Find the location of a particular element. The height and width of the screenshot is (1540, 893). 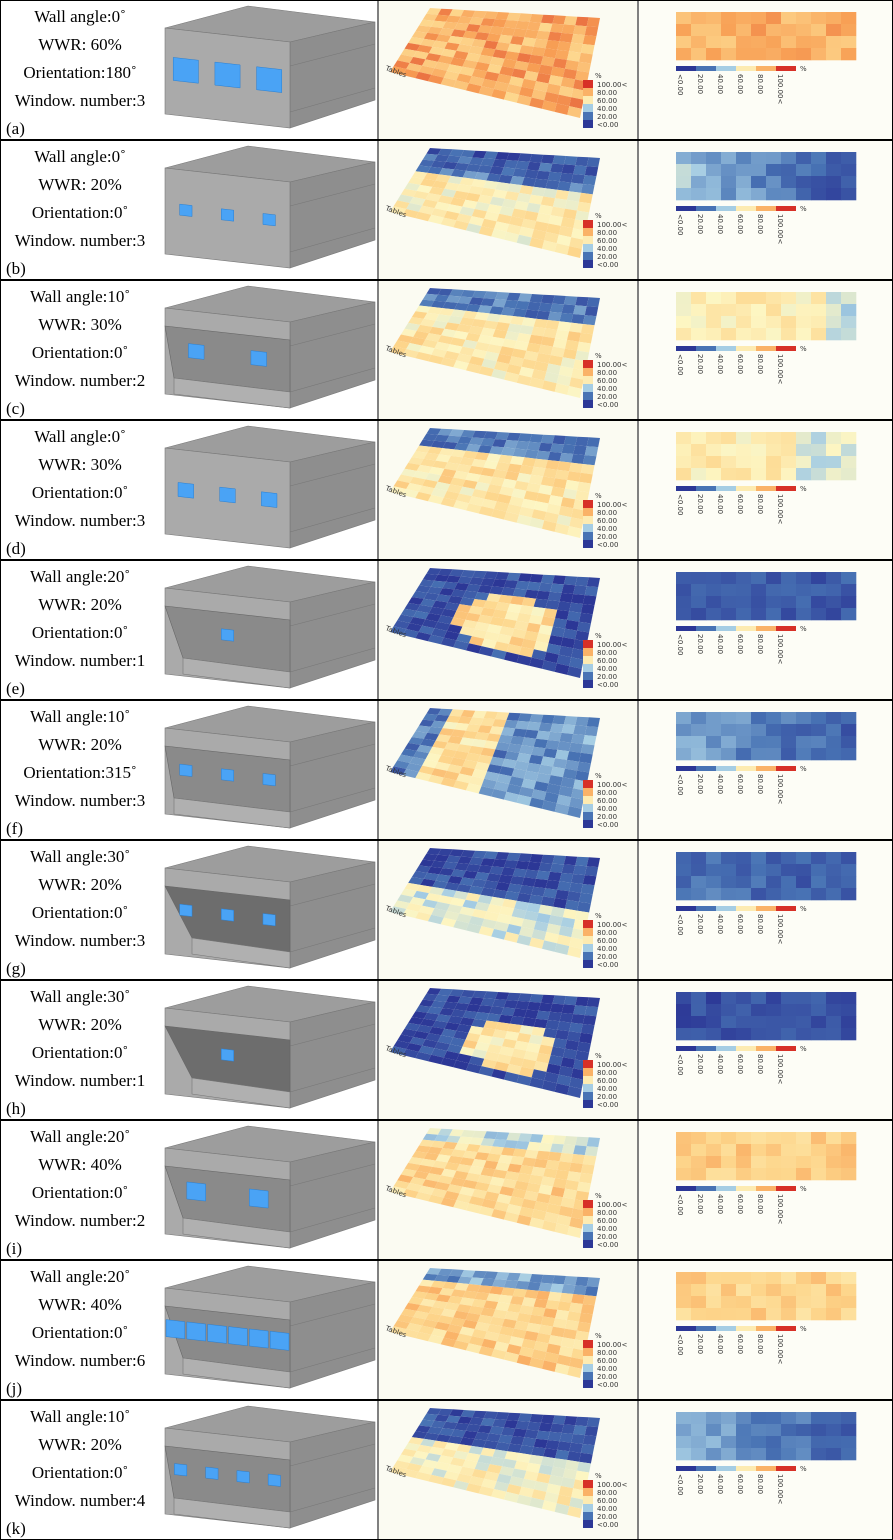

building is located at coordinates (270, 1187).